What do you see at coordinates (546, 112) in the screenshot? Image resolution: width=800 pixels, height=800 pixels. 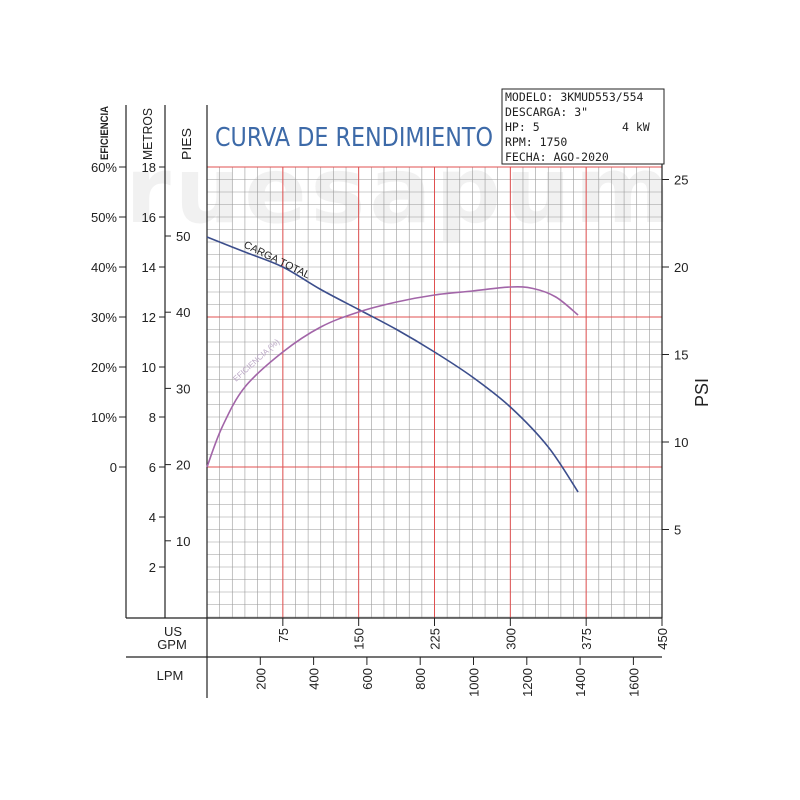 I see `info-descarga: DESCARGA: 3"` at bounding box center [546, 112].